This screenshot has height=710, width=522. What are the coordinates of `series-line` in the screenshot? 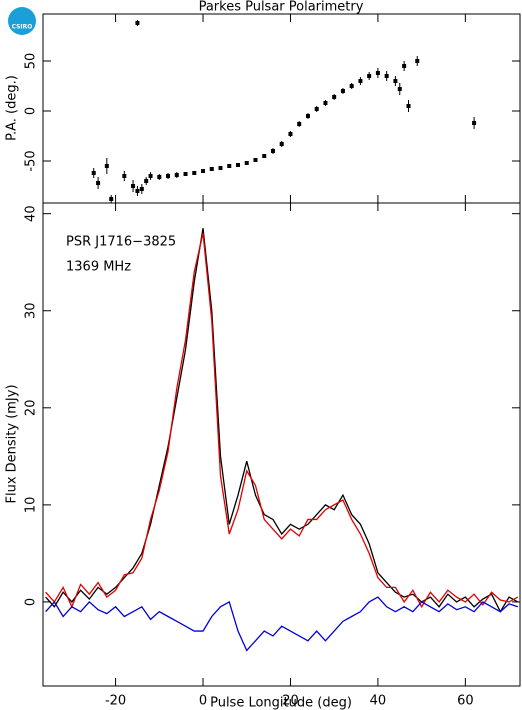 It's located at (282, 624).